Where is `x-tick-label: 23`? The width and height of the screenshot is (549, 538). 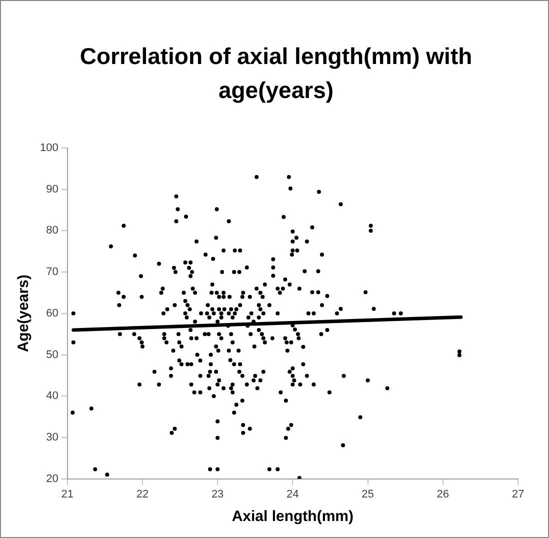
x-tick-label: 23 is located at coordinates (217, 494).